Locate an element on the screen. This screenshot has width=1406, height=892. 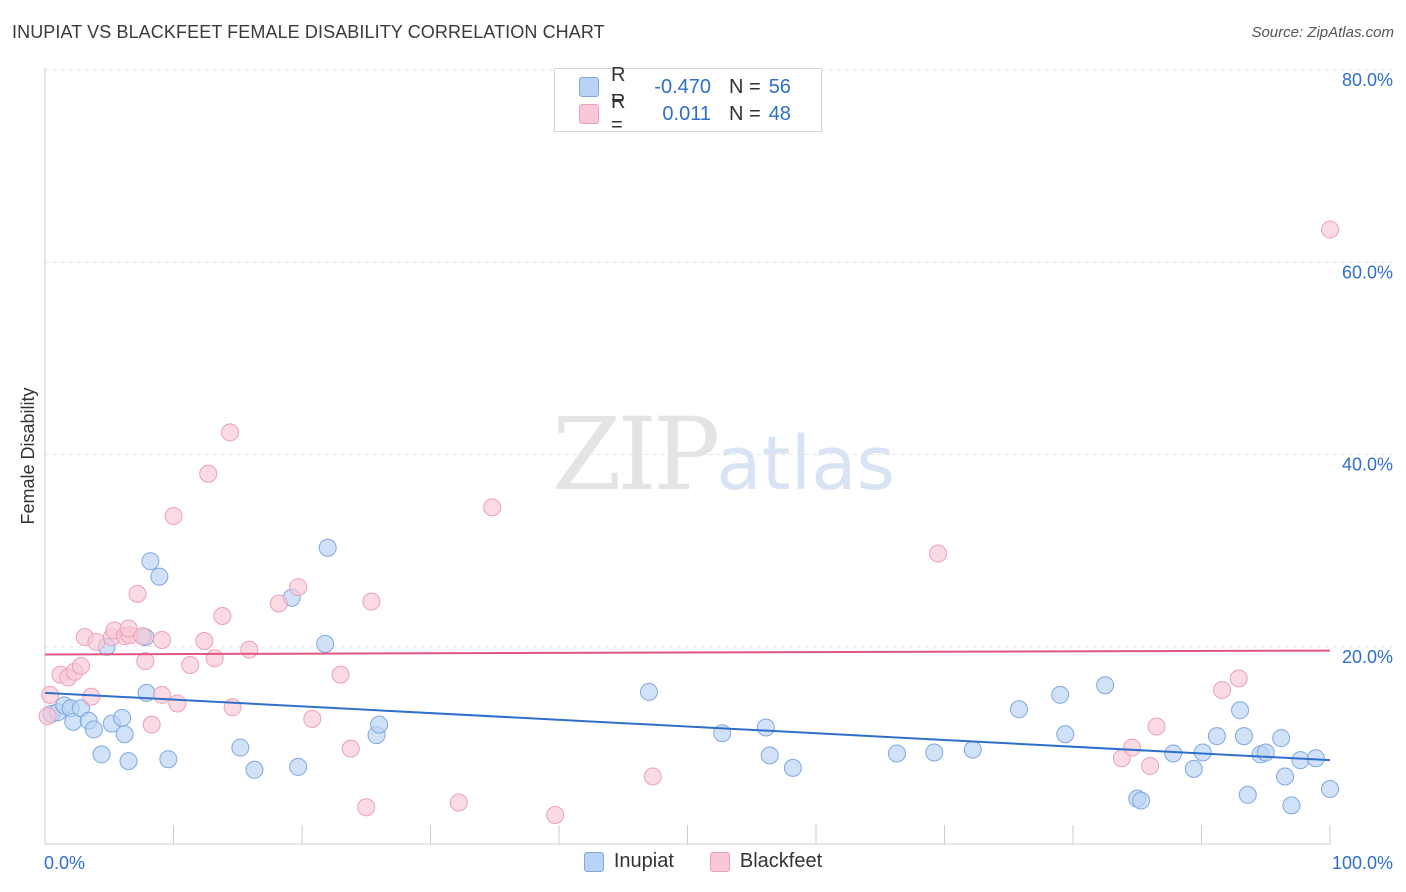
y-tick-label-80: 80.0% is located at coordinates (1367, 80).